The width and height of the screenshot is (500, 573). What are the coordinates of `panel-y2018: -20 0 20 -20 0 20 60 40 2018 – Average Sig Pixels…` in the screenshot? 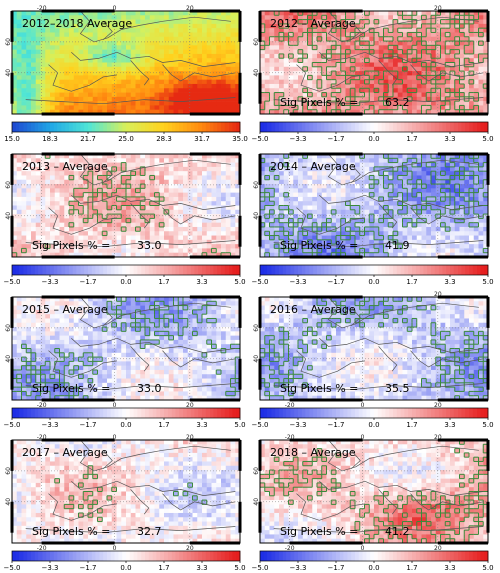 It's located at (373, 503).